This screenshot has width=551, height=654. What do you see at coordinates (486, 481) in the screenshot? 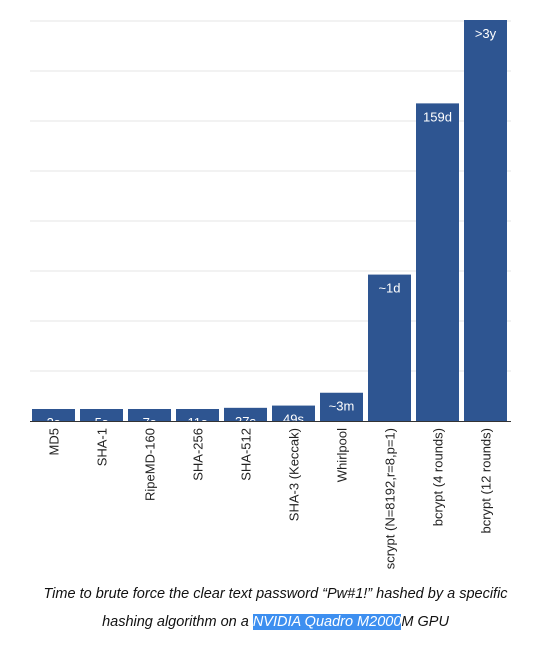
I see `x-tick-label: bcrypt (12 rounds)` at bounding box center [486, 481].